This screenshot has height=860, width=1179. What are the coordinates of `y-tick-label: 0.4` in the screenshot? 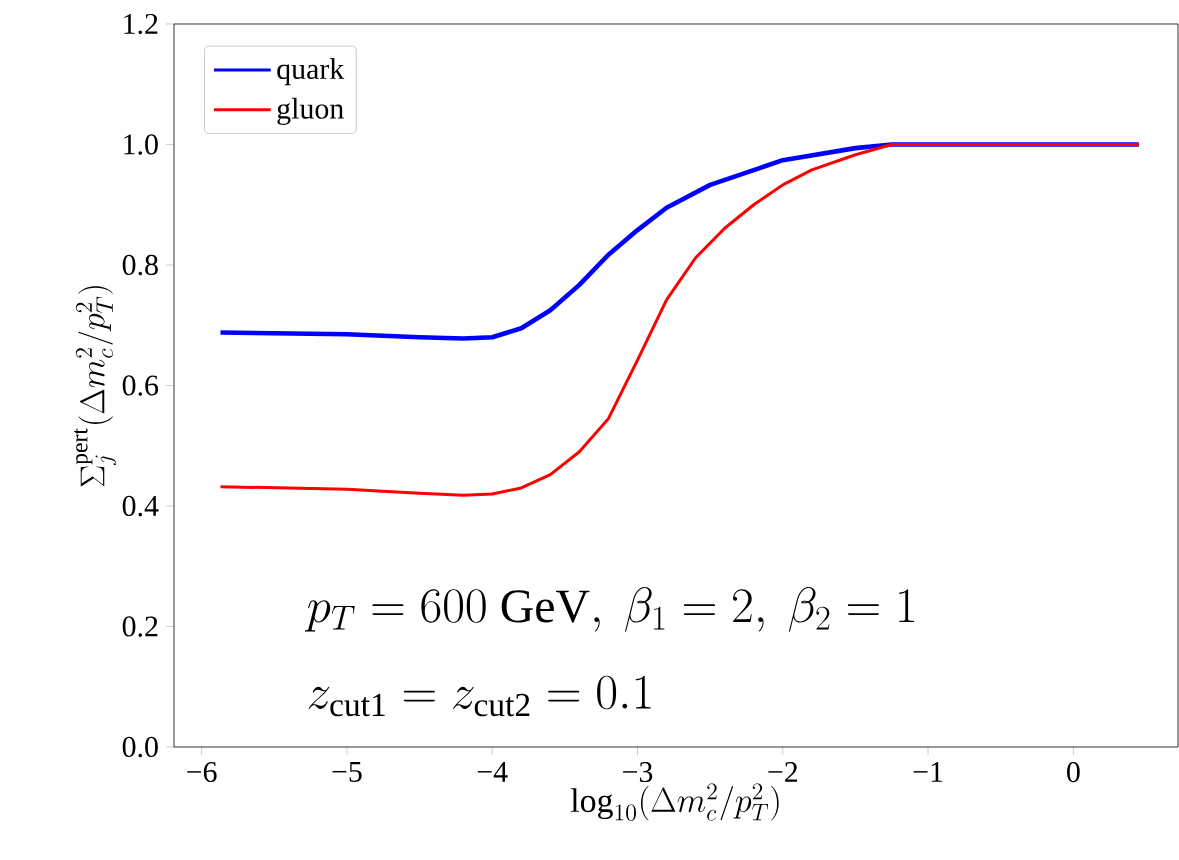 It's located at (140, 506).